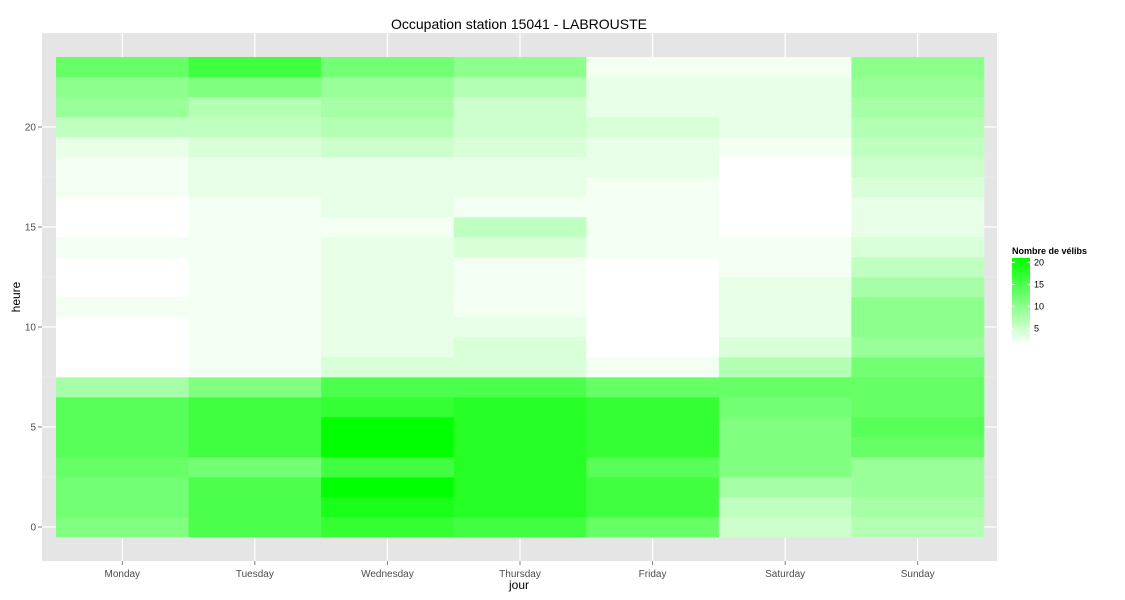  Describe the element at coordinates (1039, 262) in the screenshot. I see `legend-tick-label: 20` at that location.